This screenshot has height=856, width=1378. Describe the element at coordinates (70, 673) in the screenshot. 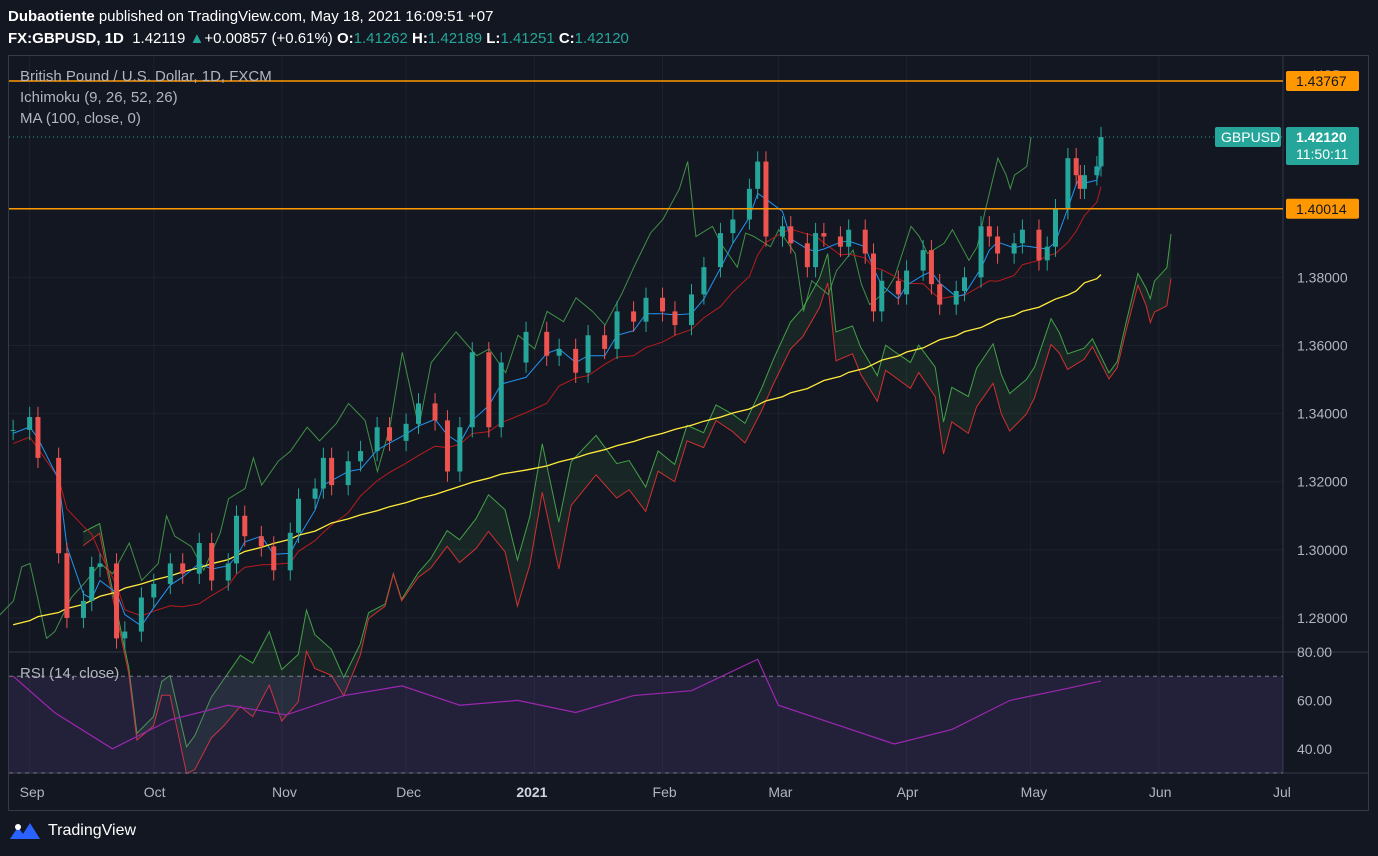

I see `rsi-legend: RSI (14, close)` at that location.